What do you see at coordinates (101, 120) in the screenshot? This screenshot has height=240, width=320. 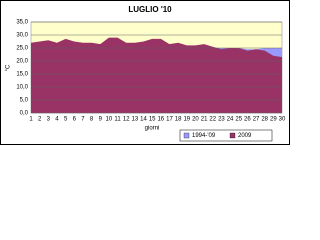 I see `x-tick-label: 9` at bounding box center [101, 120].